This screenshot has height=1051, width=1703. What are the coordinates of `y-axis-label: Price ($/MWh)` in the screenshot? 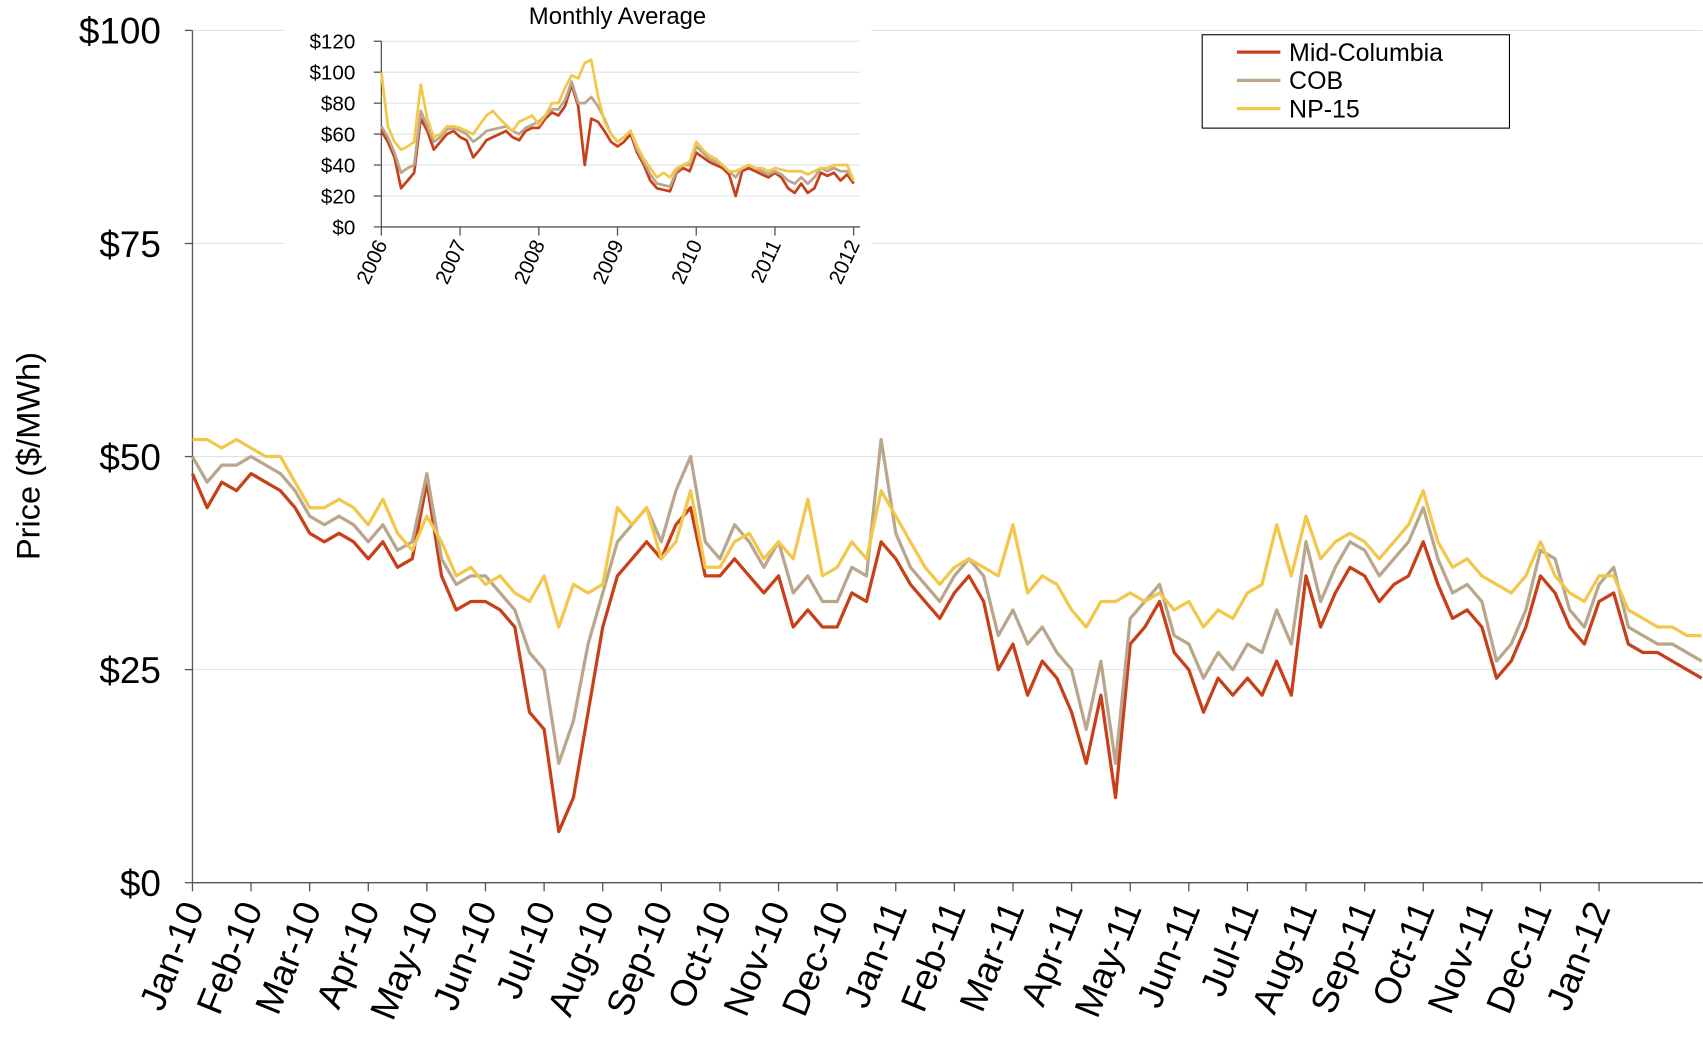 It's located at (28, 456).